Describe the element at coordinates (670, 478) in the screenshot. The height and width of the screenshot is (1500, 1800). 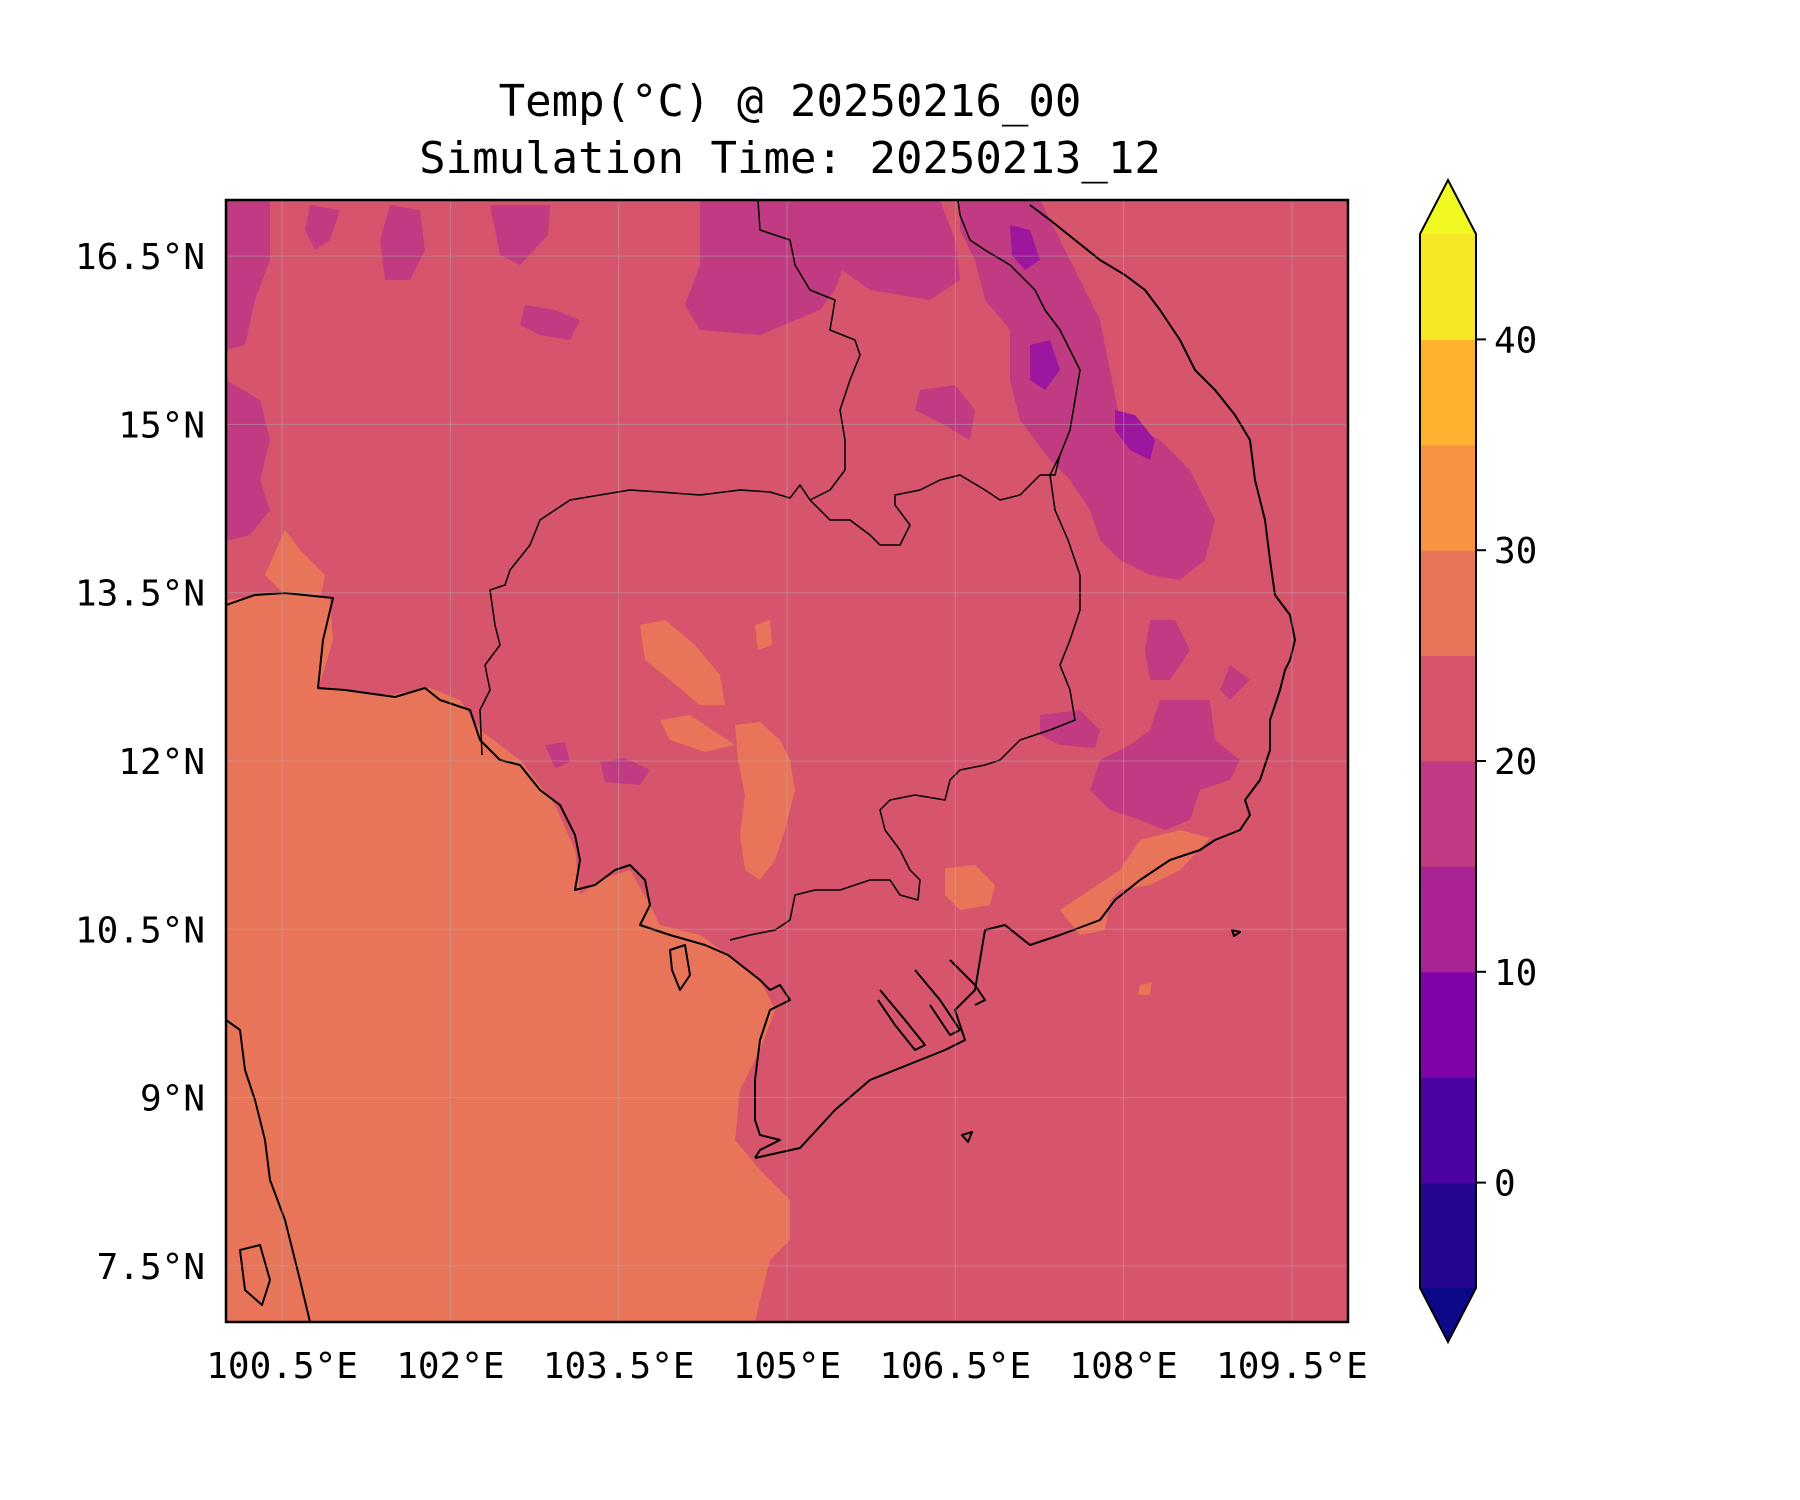
I see `border-thailand-cambodia` at that location.